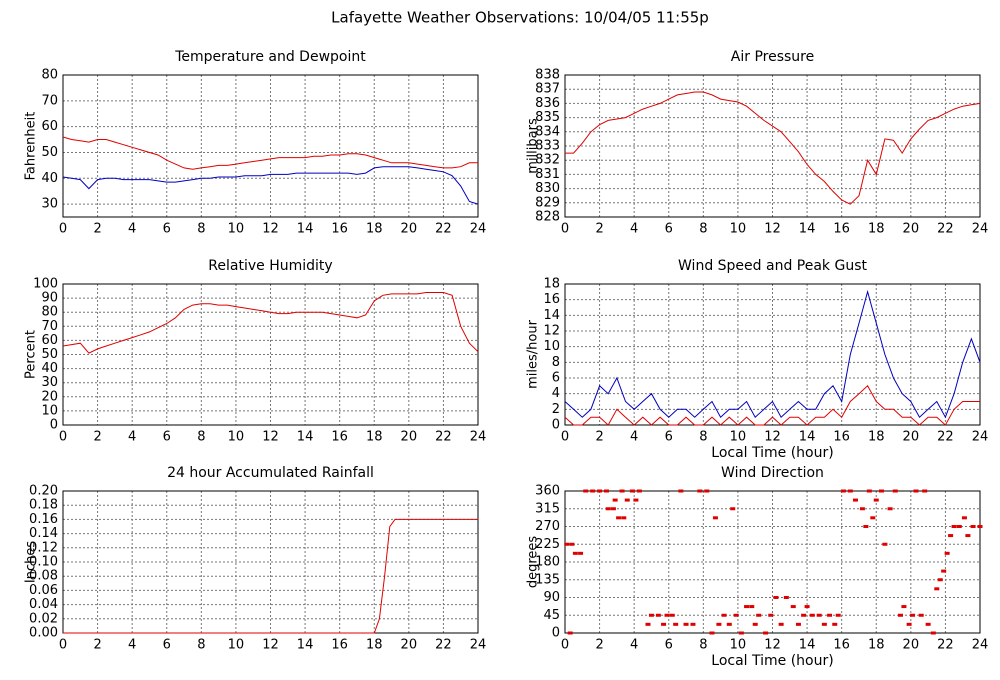 The width and height of the screenshot is (1000, 680). I want to click on y-tick-label: 50, so click(49, 152).